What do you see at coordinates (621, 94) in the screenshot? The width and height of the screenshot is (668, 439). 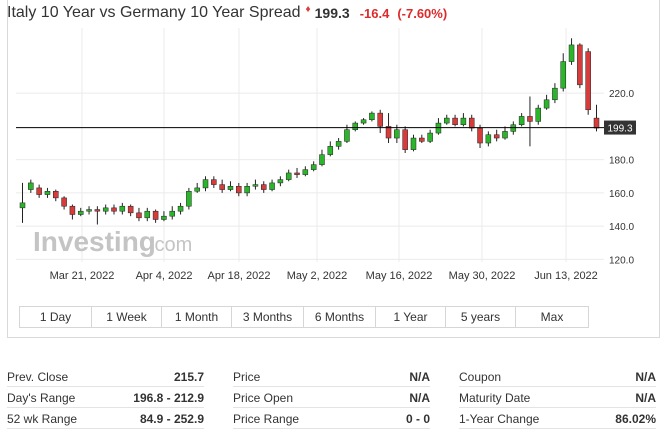 I see `y-tick-label: 220.0` at bounding box center [621, 94].